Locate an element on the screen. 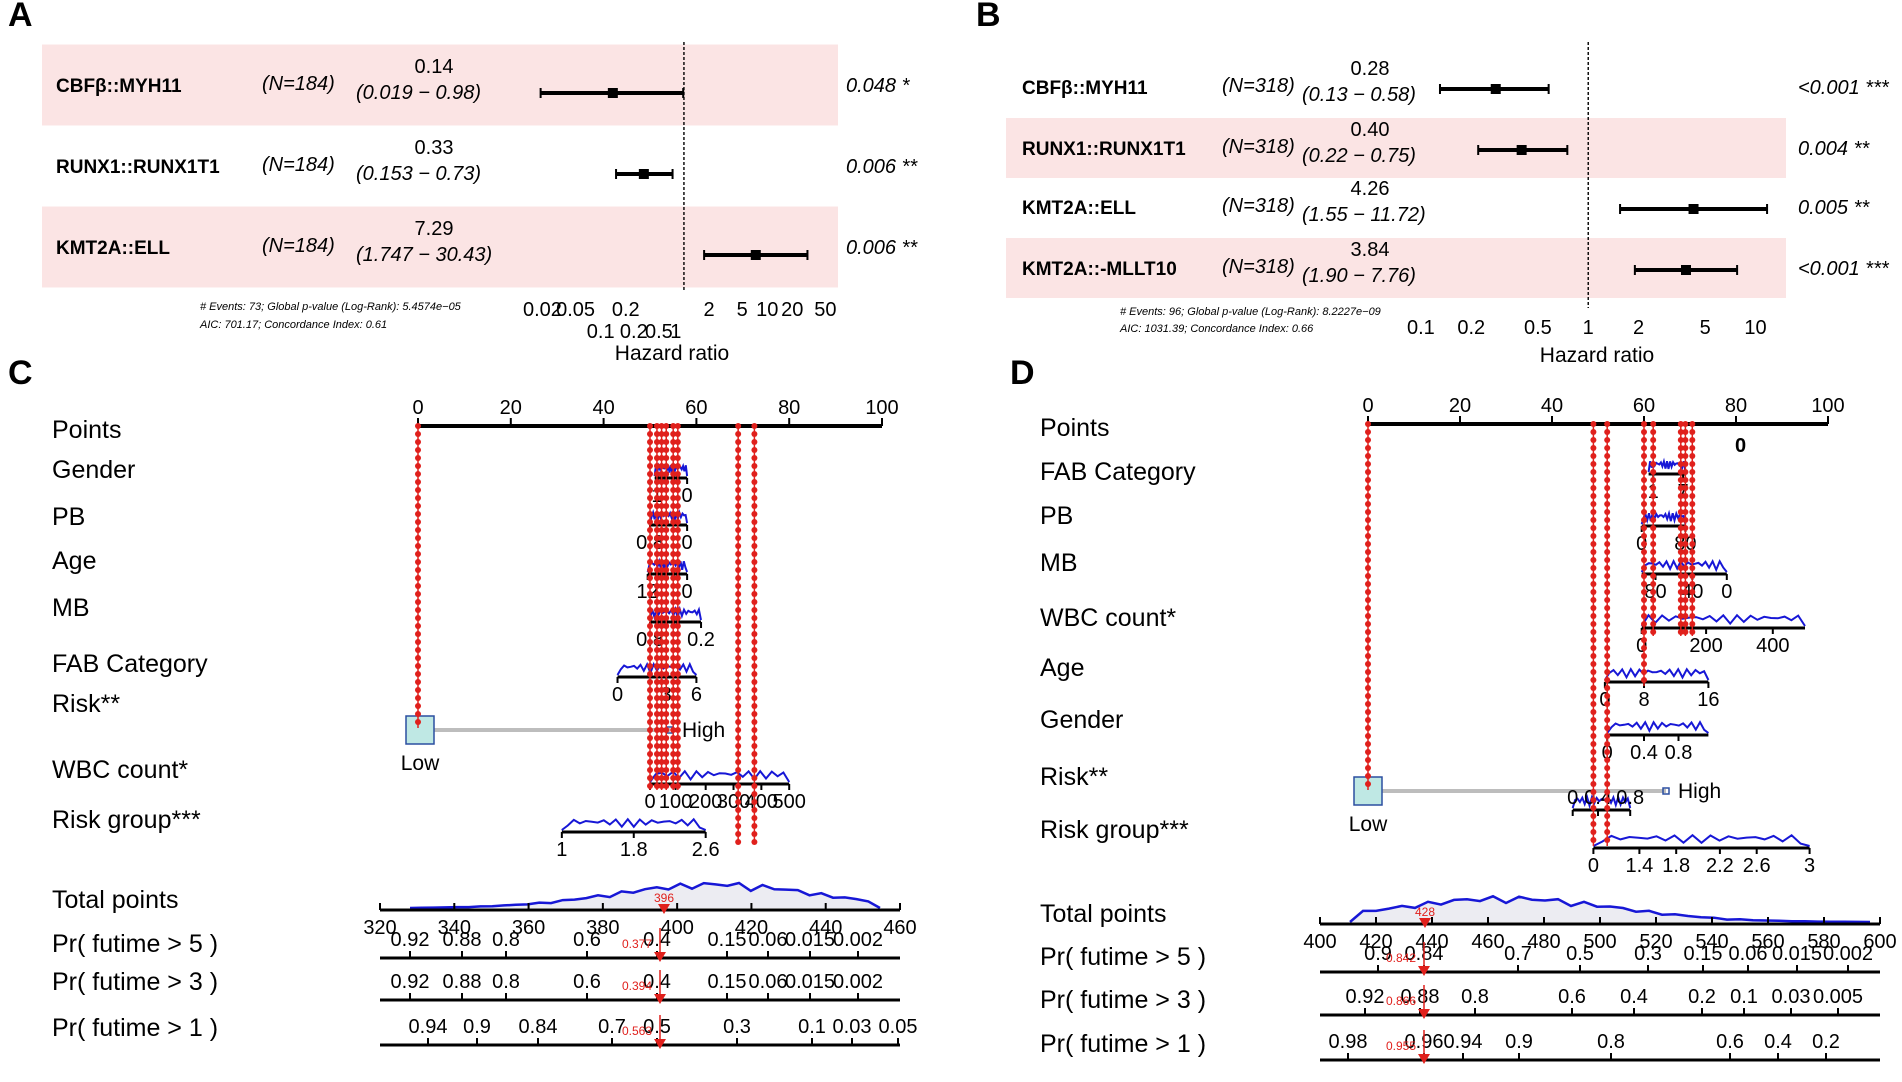 This screenshot has width=1902, height=1082. nomogram-variable-tick-label: 1.4 is located at coordinates (1639, 866).